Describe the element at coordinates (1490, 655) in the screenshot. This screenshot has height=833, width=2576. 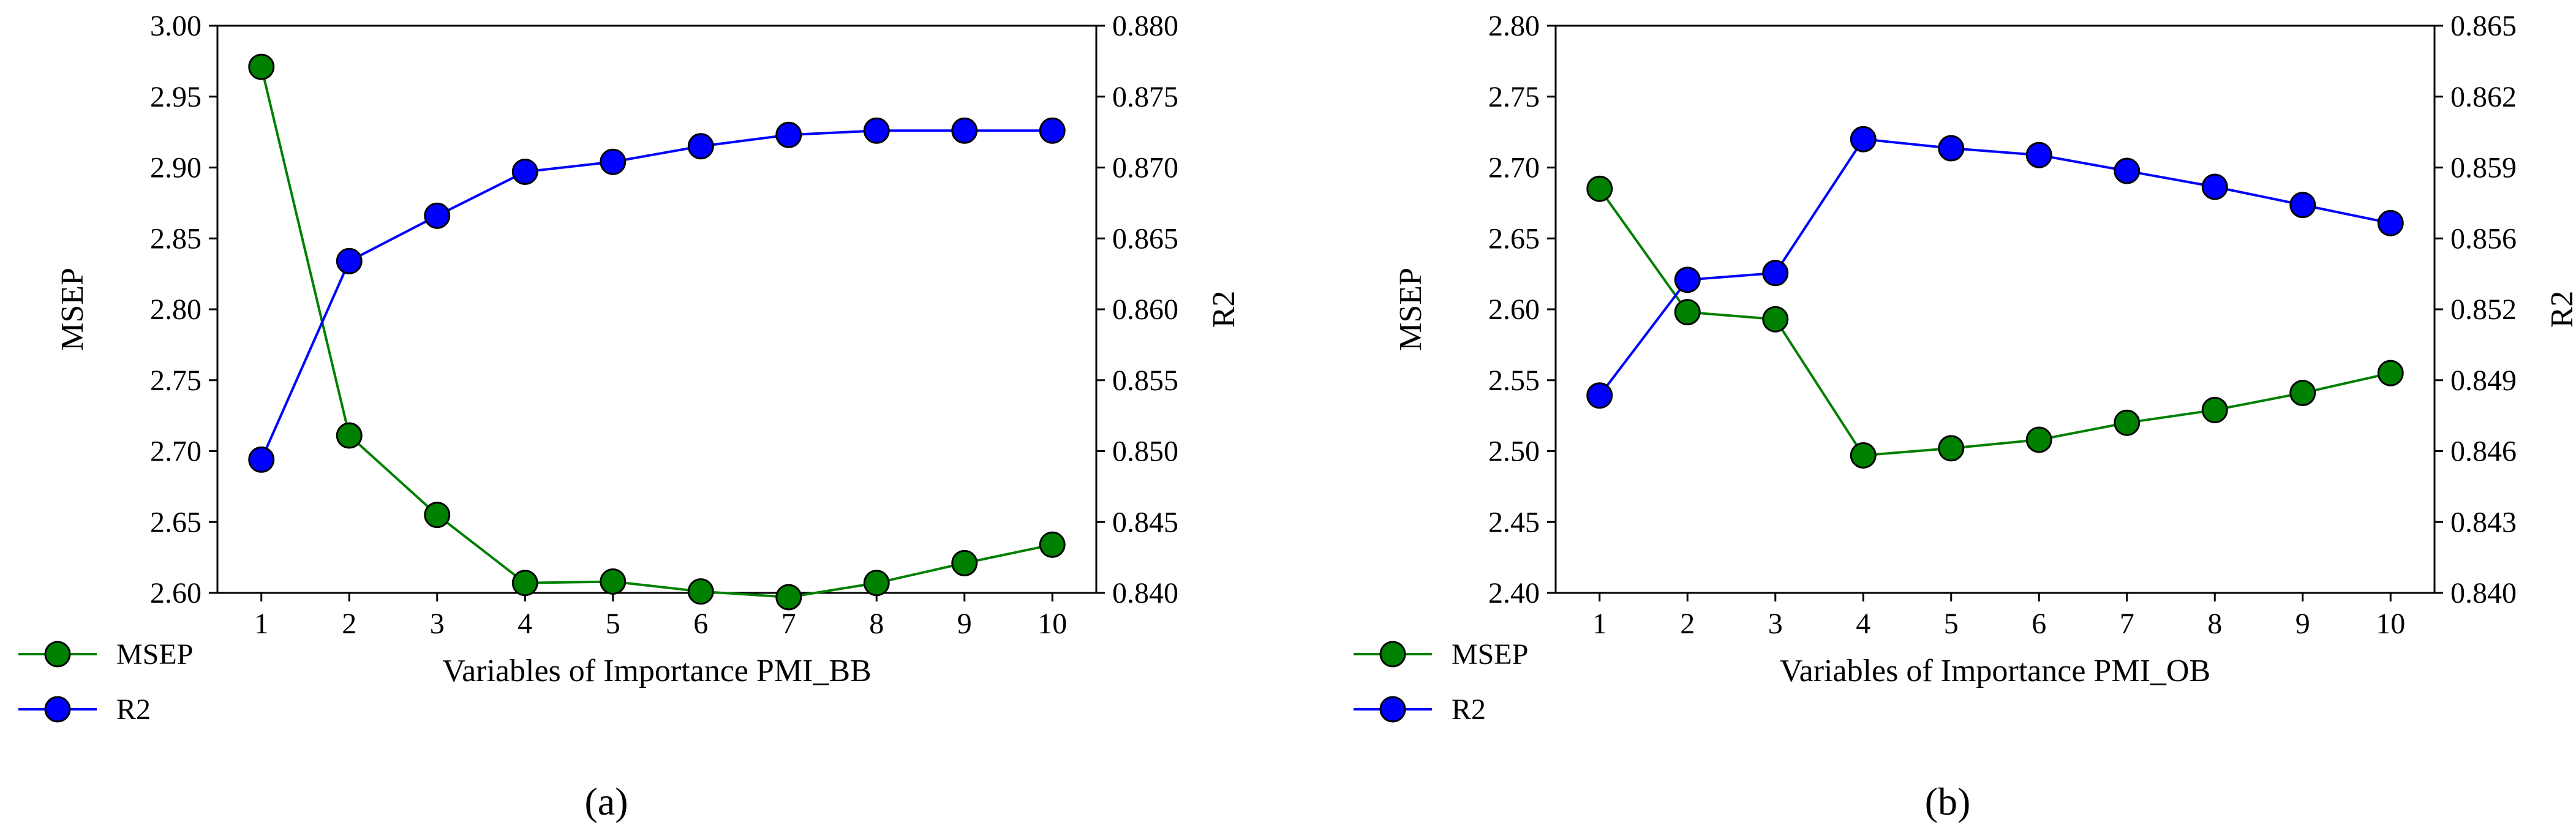
I see `legend-label-msep: MSEP` at that location.